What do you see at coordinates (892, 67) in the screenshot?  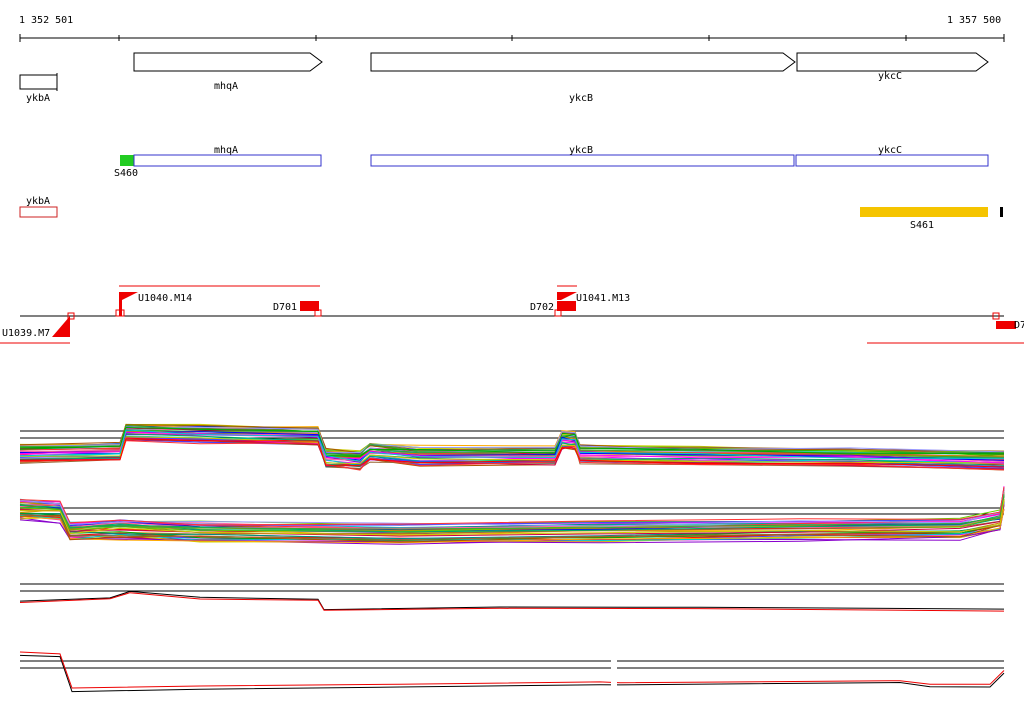 I see `gene-arrow-ykcC: ykcC` at bounding box center [892, 67].